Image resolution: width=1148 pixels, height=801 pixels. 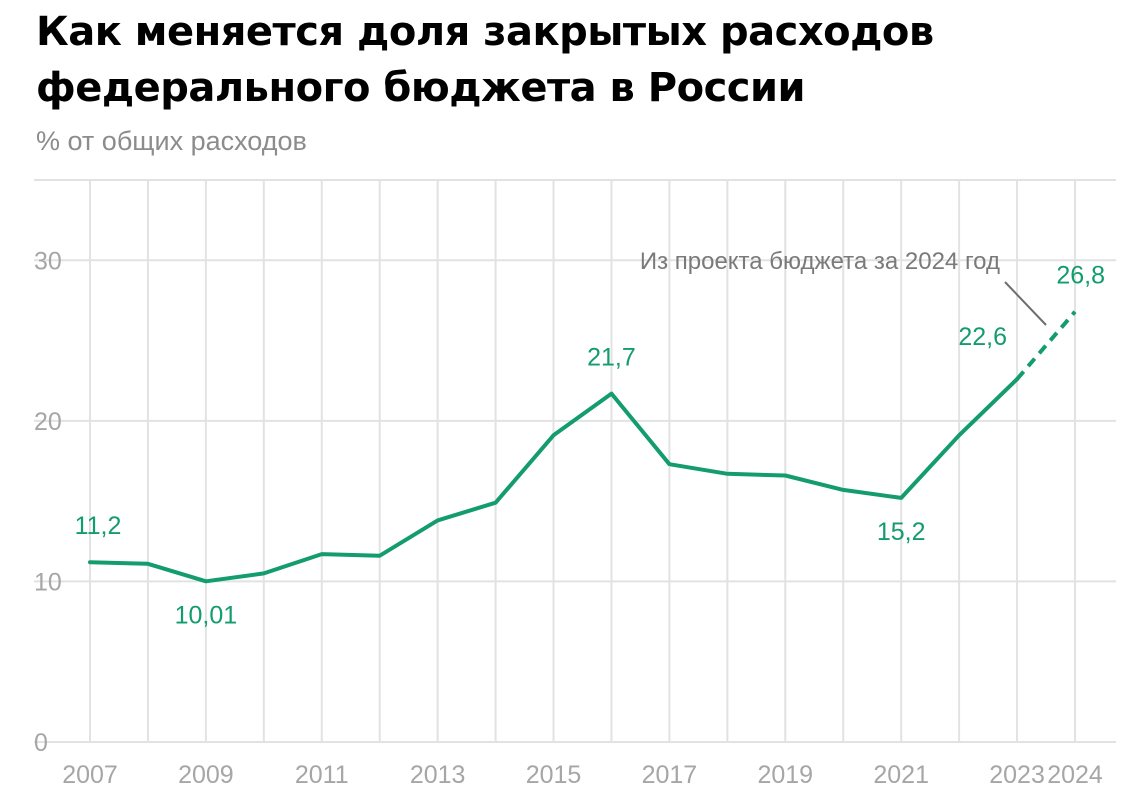 What do you see at coordinates (98, 526) in the screenshot?
I see `data-label: 11,2` at bounding box center [98, 526].